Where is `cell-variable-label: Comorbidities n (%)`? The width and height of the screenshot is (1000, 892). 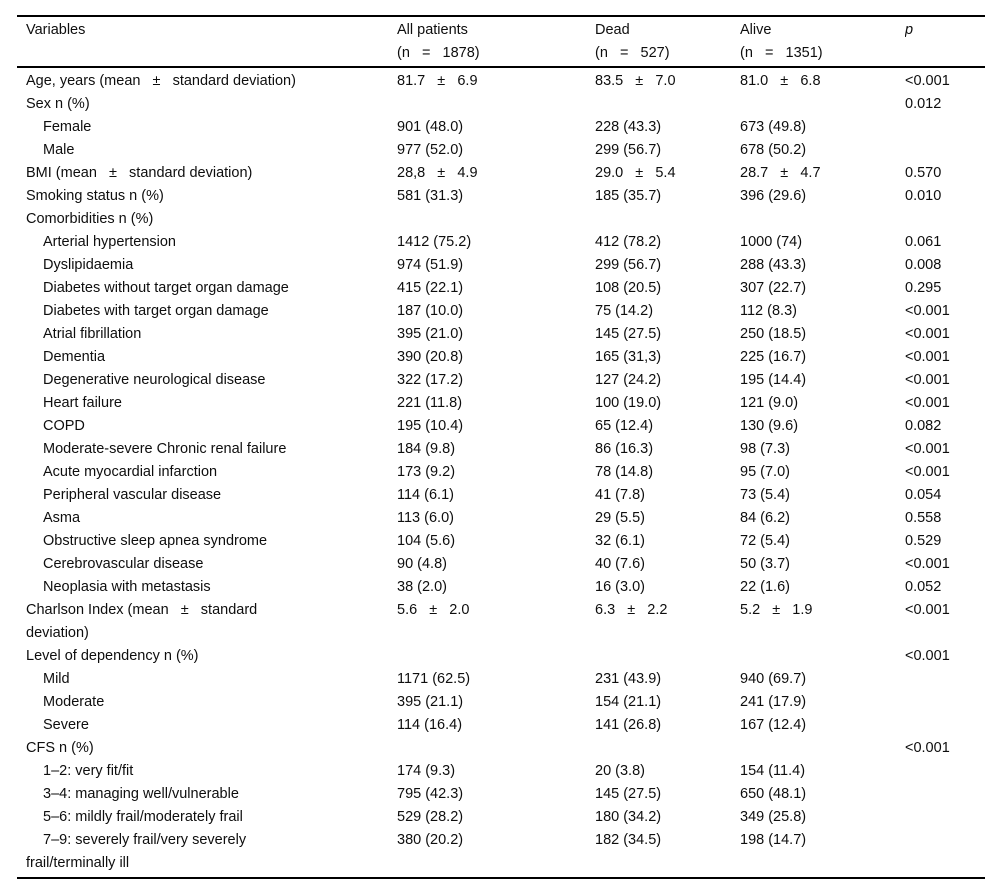
cell-variable-label: Comorbidities n (%) is located at coordinates (90, 219).